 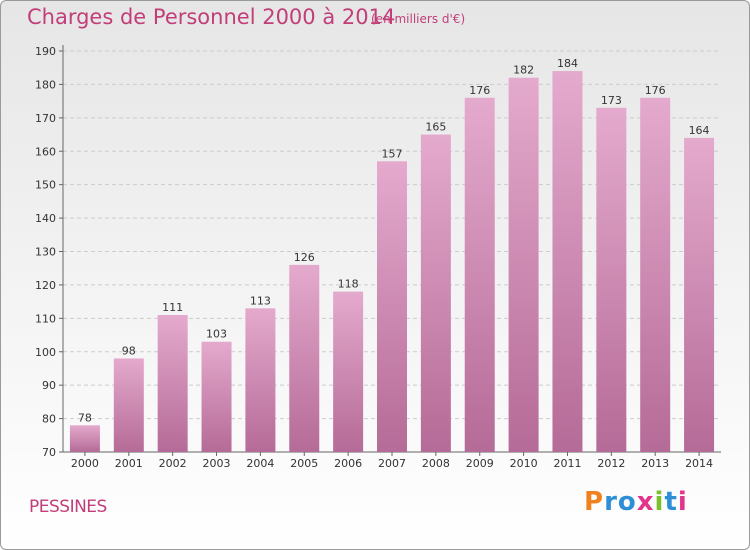 What do you see at coordinates (45, 352) in the screenshot?
I see `y-tick-label: 100` at bounding box center [45, 352].